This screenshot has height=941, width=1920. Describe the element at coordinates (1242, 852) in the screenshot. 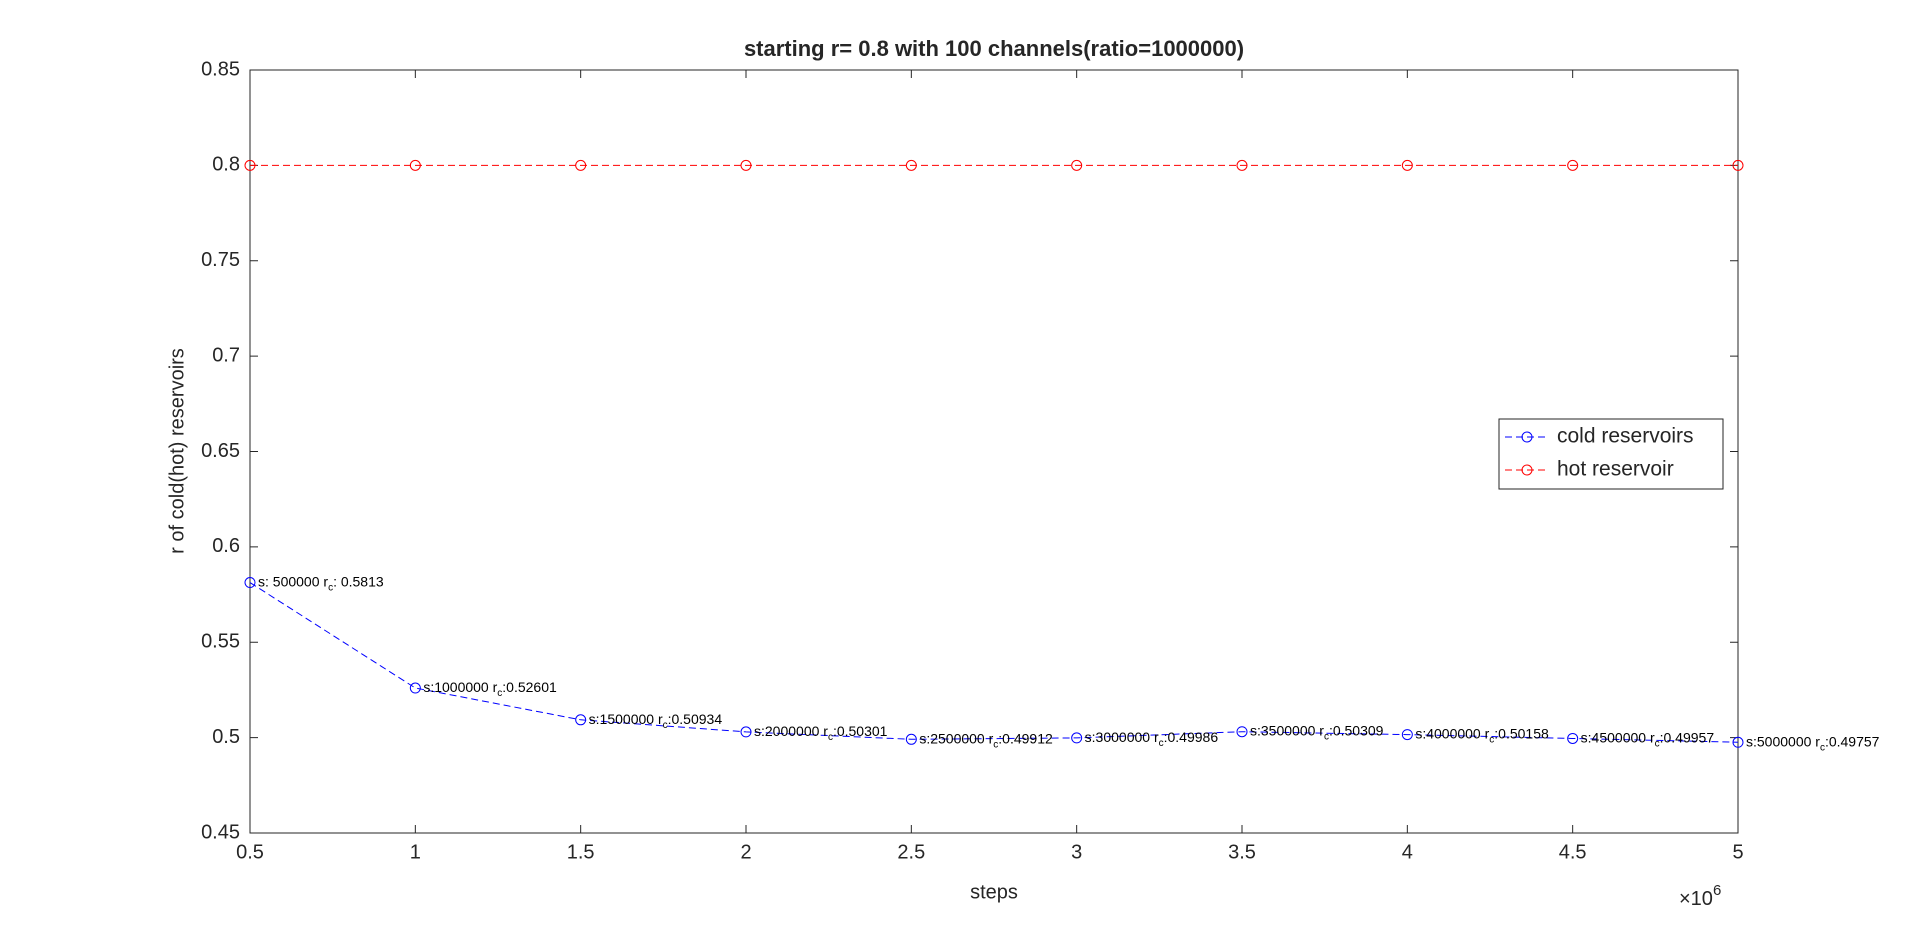

I see `x-tick-label: 3.5` at that location.